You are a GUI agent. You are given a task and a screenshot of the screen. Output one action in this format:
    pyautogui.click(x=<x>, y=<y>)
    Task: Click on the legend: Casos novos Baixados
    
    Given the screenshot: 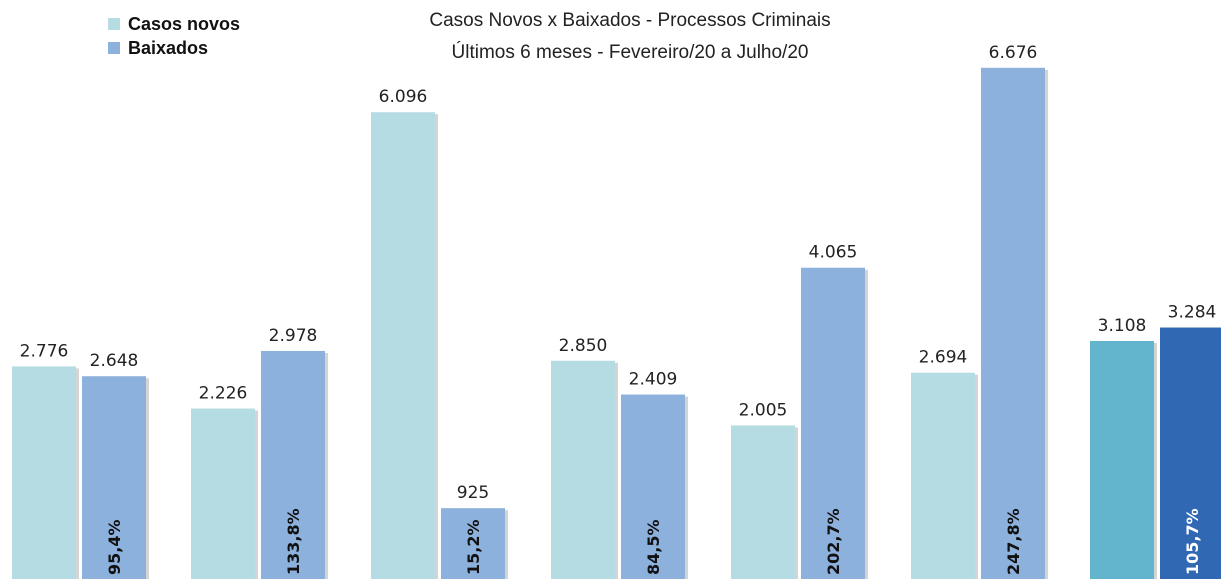 What is the action you would take?
    pyautogui.click(x=174, y=36)
    